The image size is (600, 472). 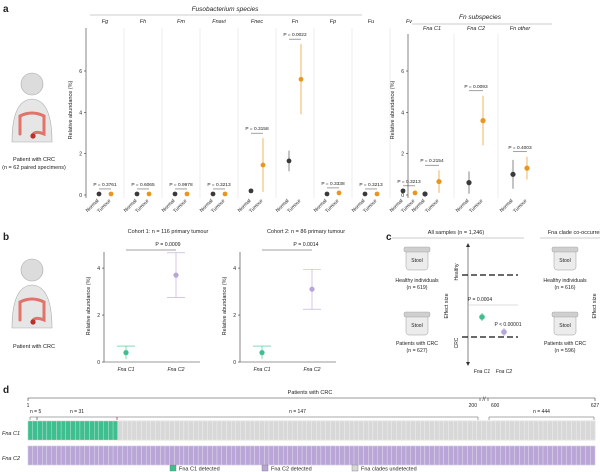 I want to click on healthy-n: (n = 619), so click(x=417, y=288).